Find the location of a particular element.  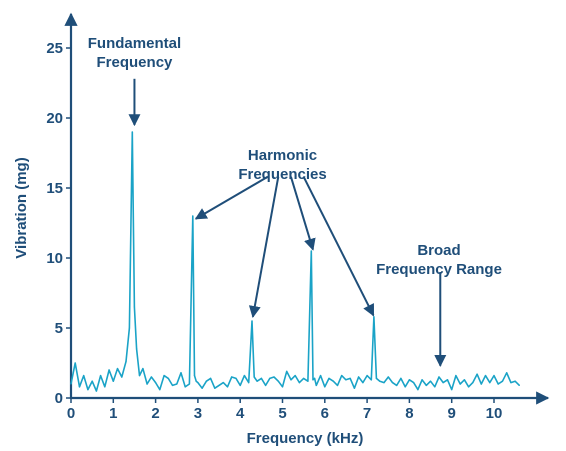

x-tick-label: 5 is located at coordinates (282, 413).